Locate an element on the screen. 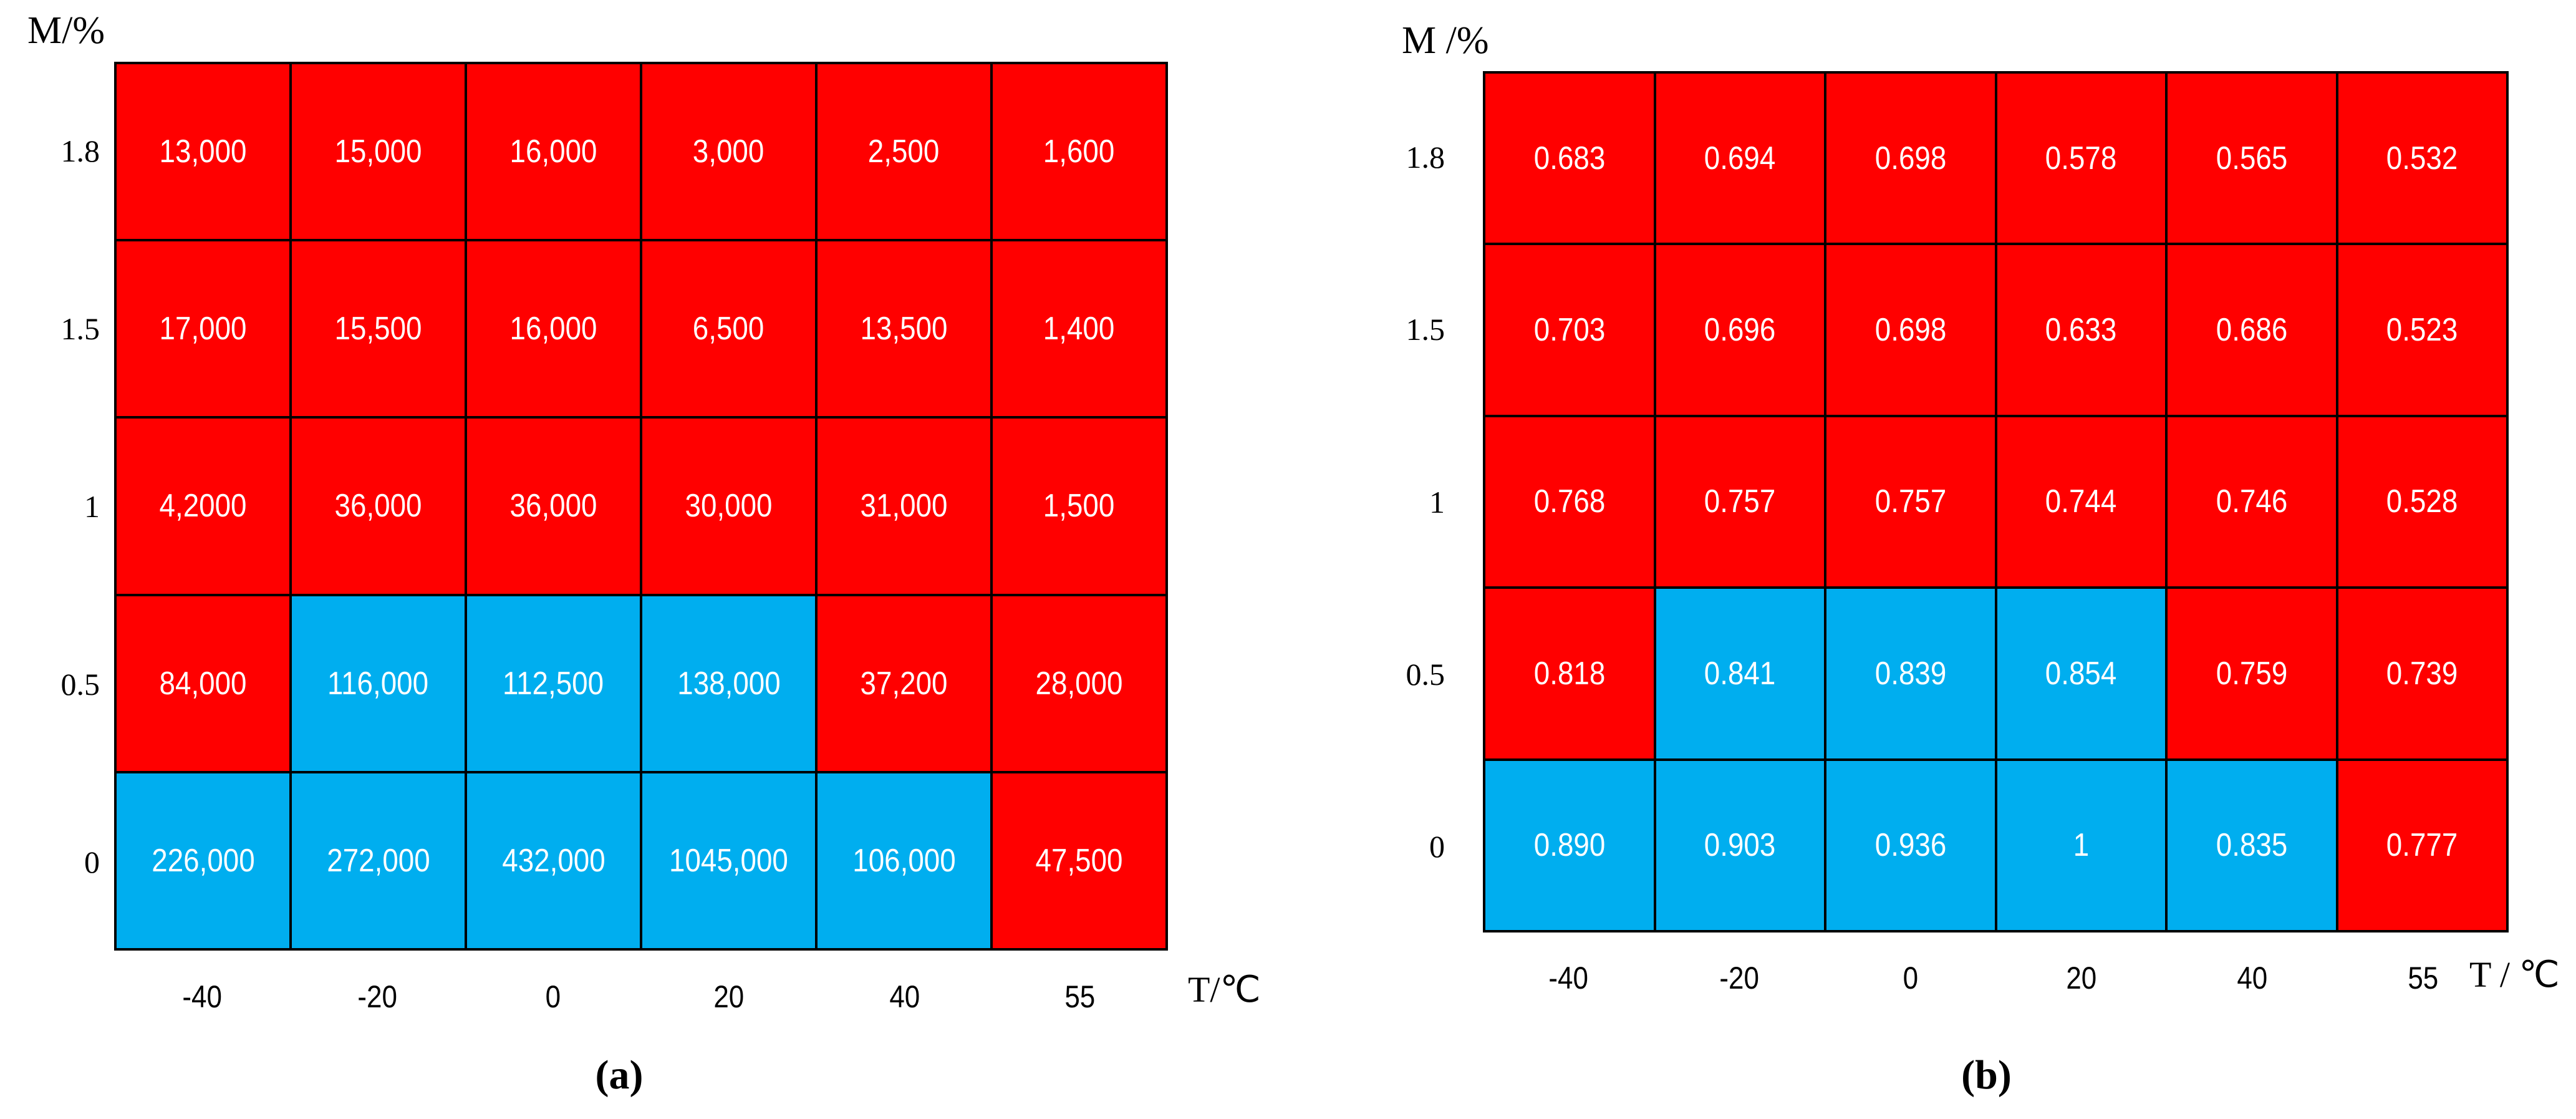 The width and height of the screenshot is (2576, 1119). heatmap-cell-value: 138,000 is located at coordinates (729, 683).